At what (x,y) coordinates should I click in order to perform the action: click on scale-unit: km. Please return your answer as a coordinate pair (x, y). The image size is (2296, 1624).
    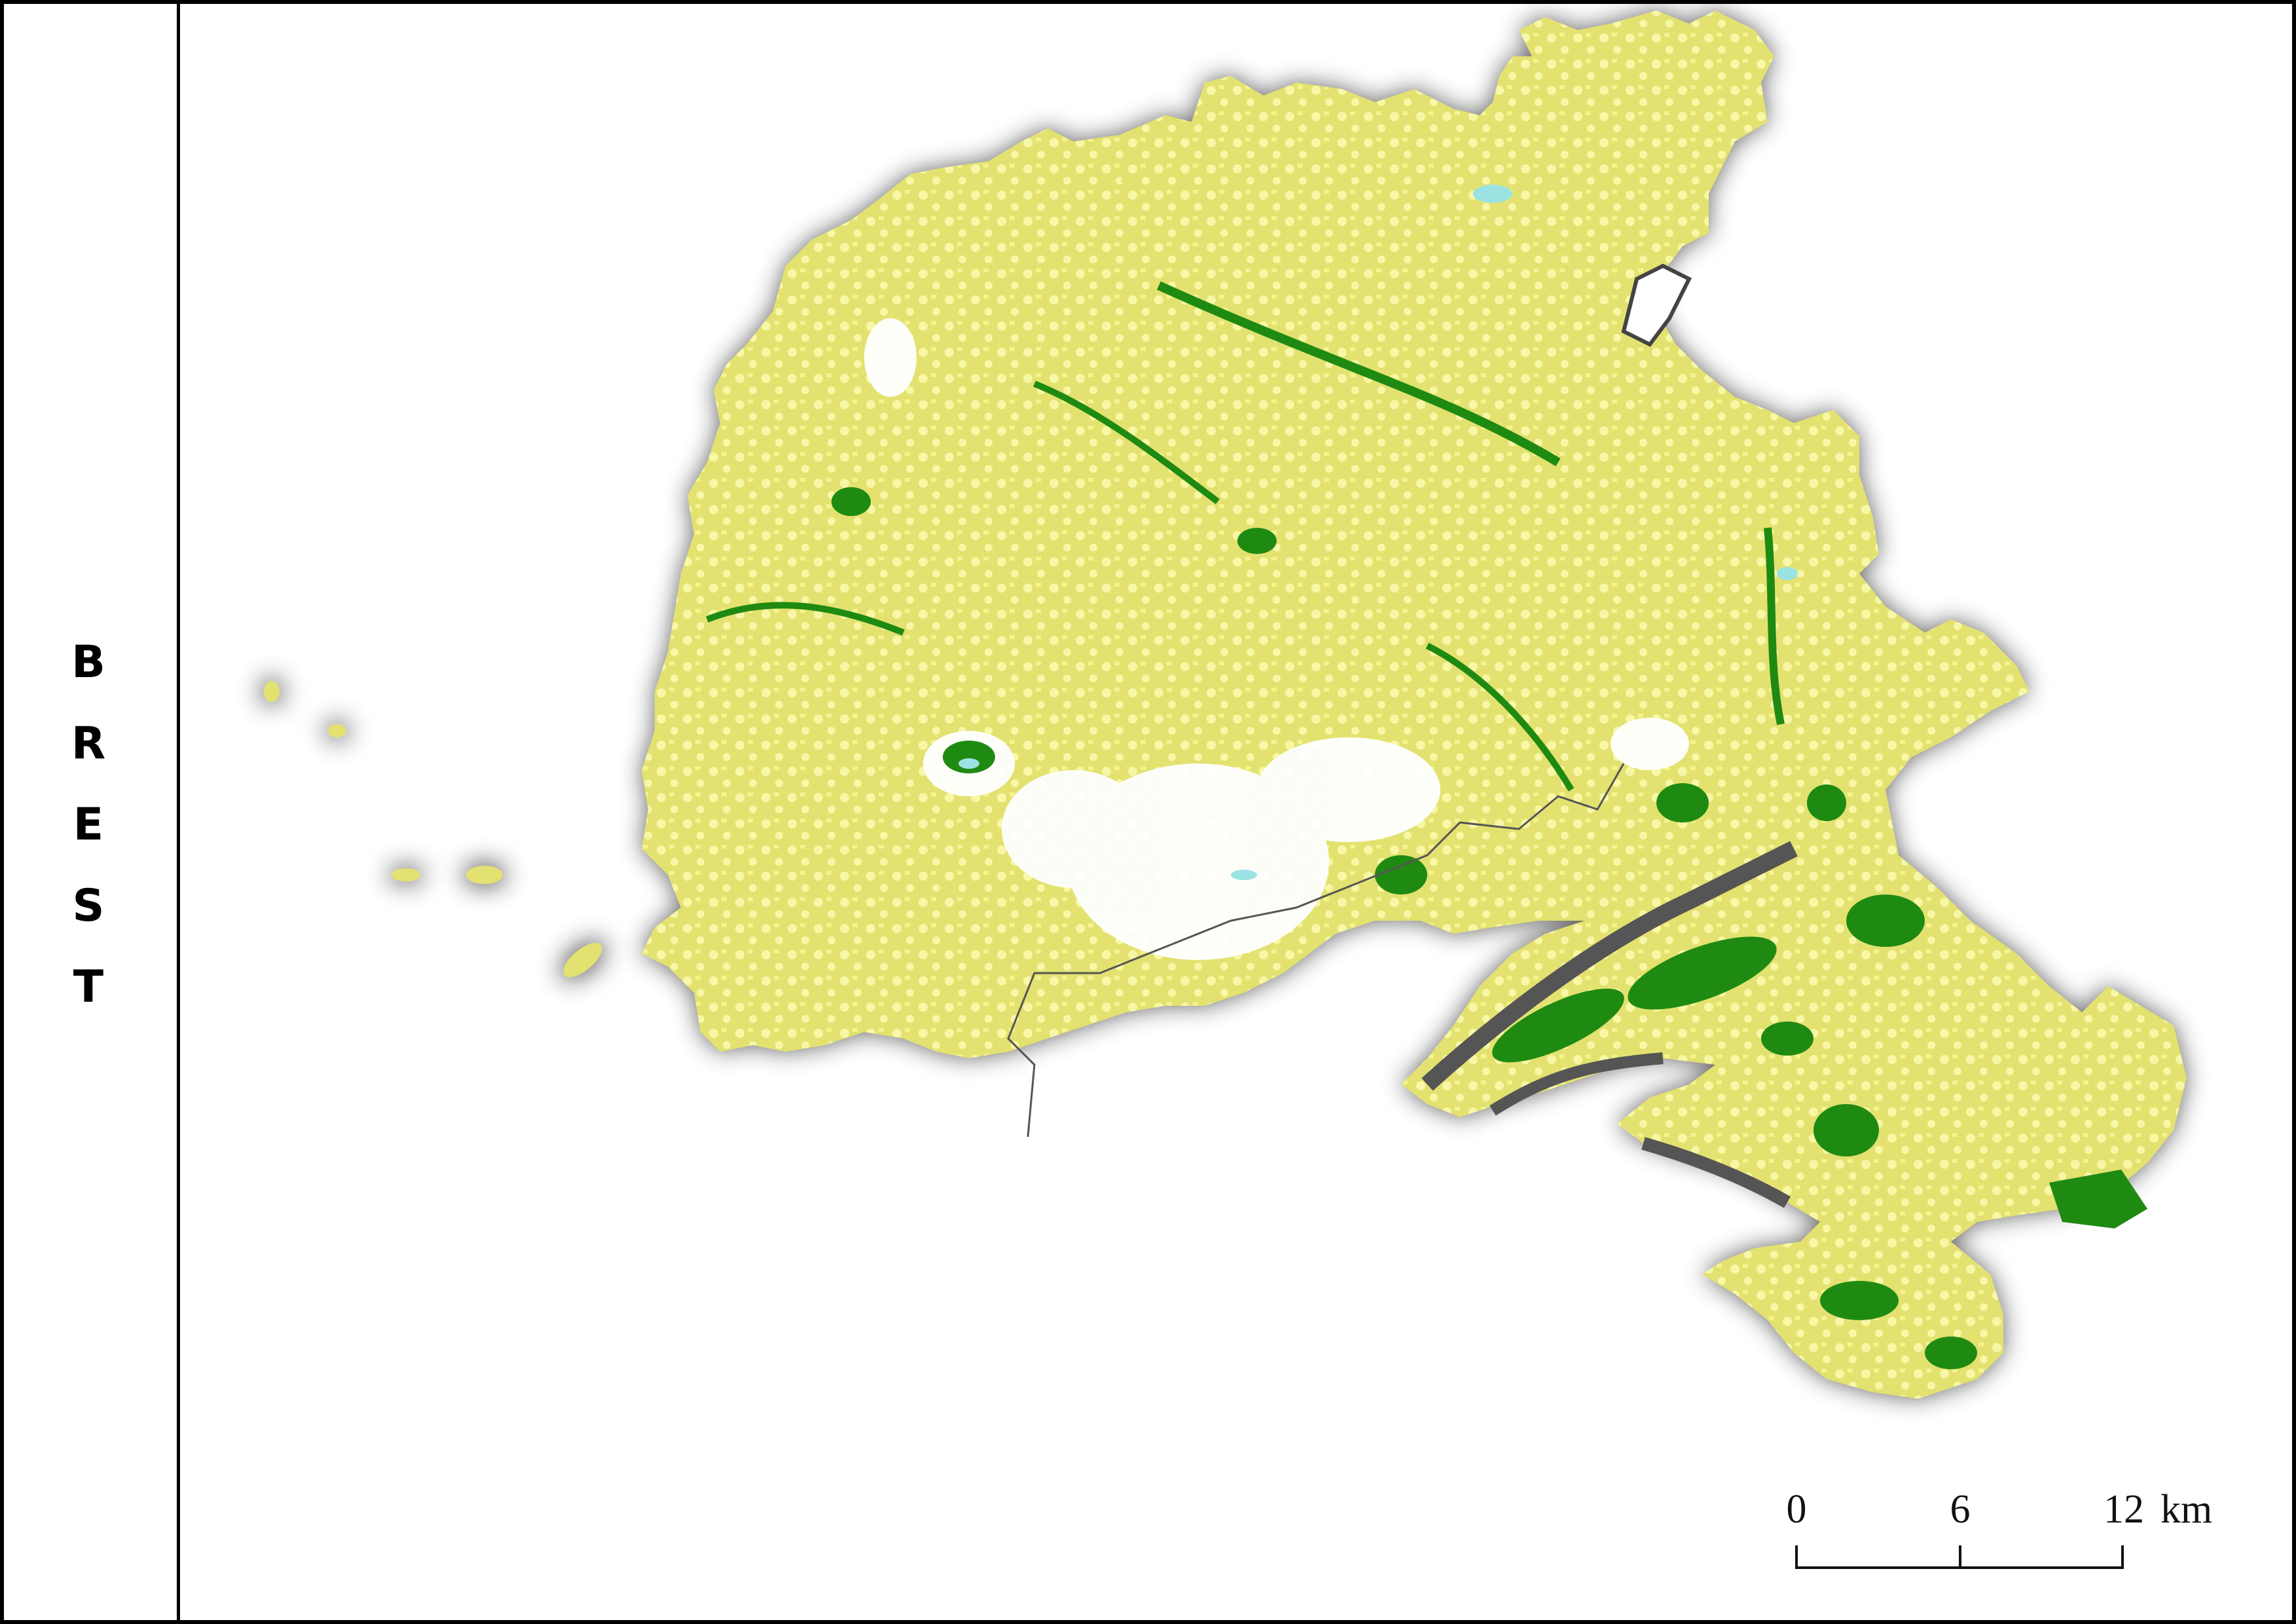
    Looking at the image, I should click on (2186, 1509).